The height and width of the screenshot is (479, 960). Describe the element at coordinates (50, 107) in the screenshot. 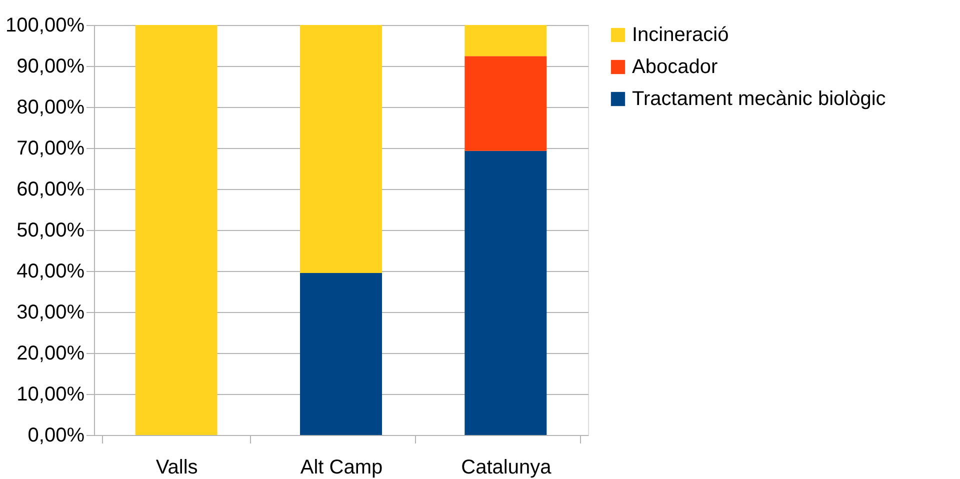

I see `y-tick-label: 80,00%` at that location.